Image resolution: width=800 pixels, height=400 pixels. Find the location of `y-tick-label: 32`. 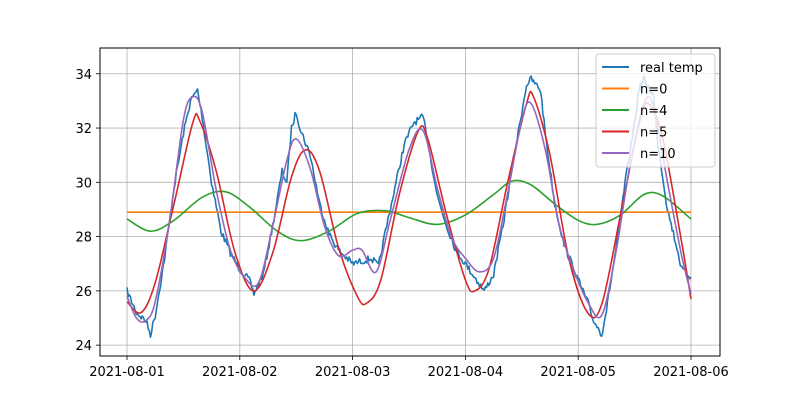

y-tick-label: 32 is located at coordinates (83, 129).